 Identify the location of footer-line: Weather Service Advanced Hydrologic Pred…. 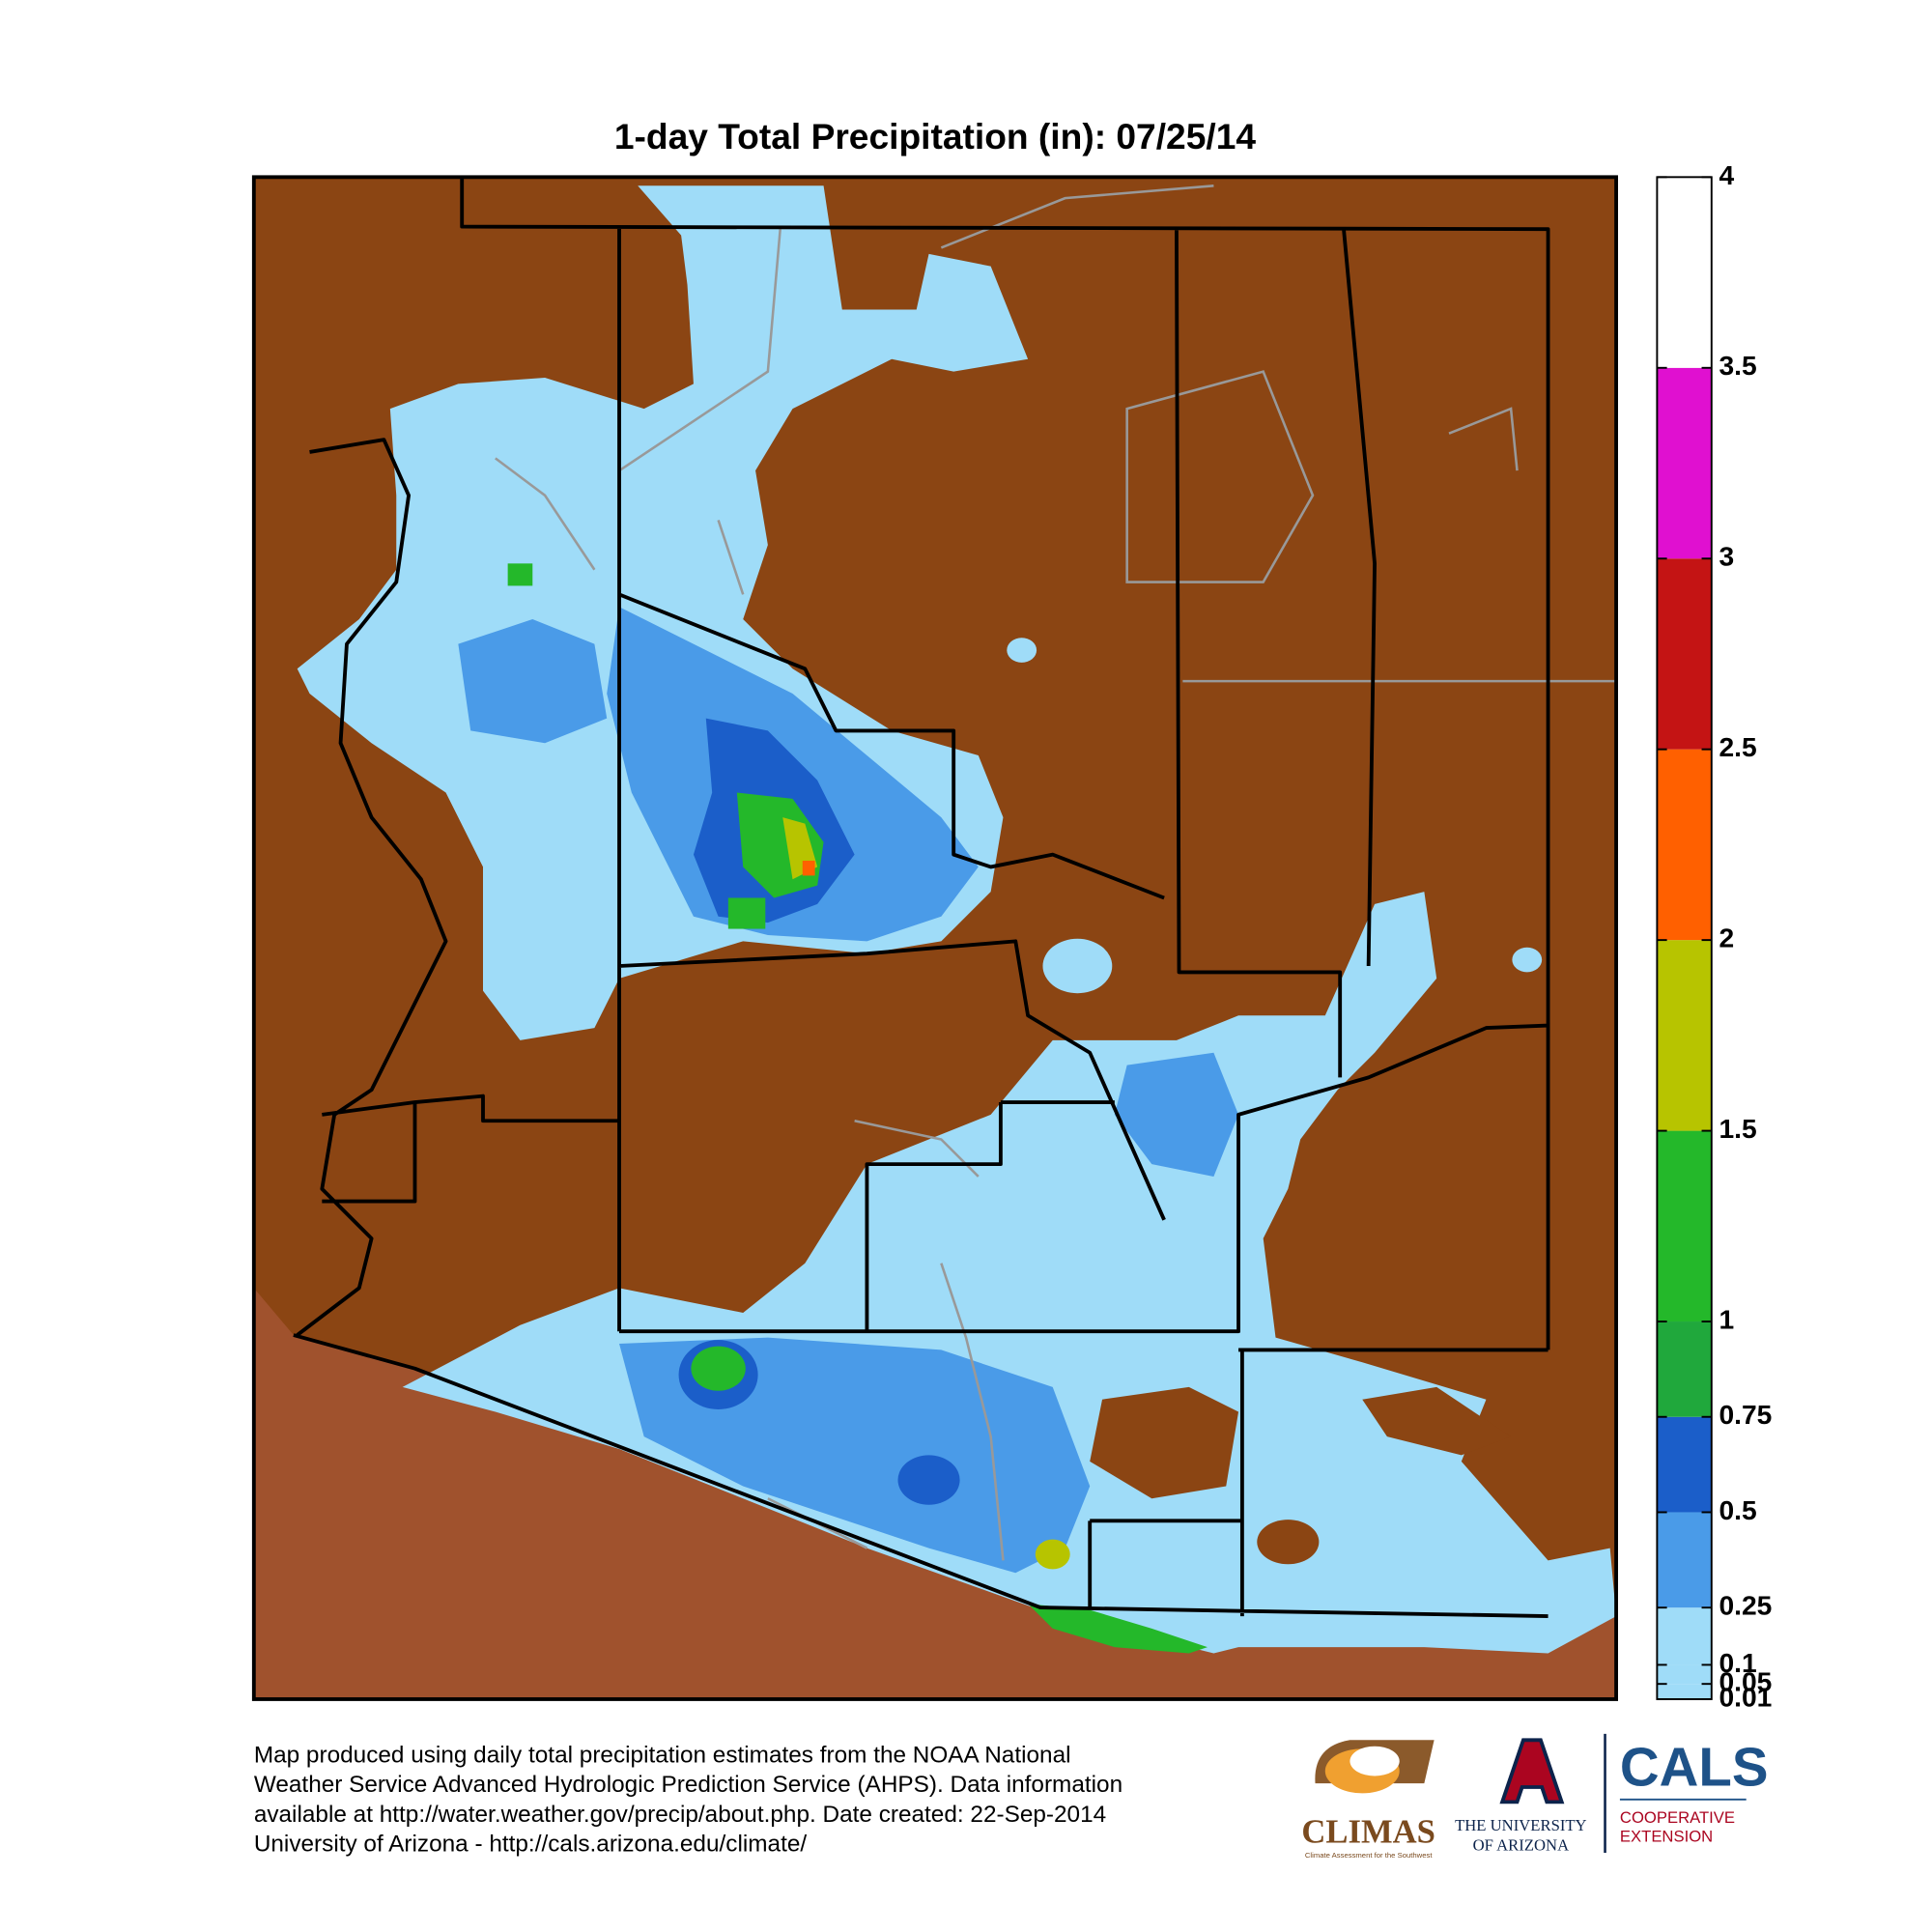
(688, 1785).